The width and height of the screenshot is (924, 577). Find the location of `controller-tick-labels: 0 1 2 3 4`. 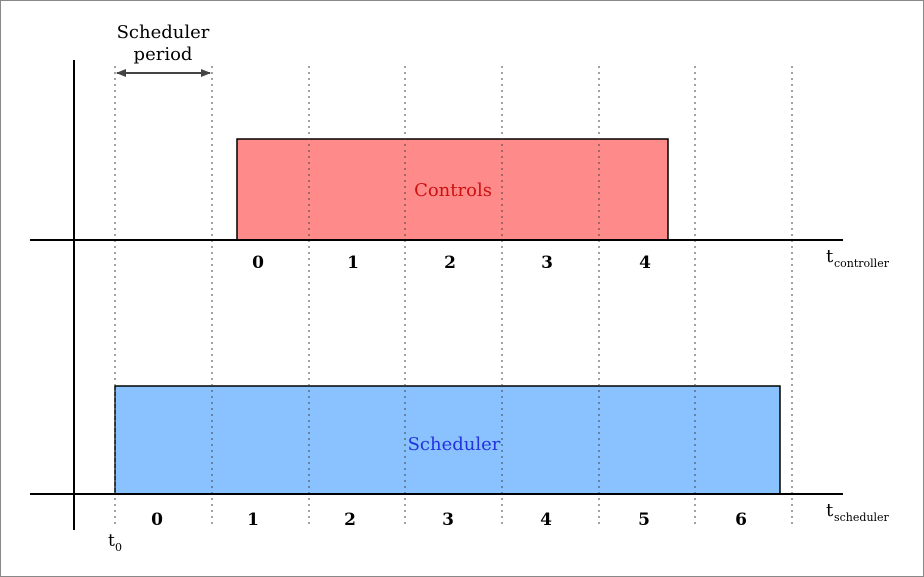

controller-tick-labels: 0 1 2 3 4 is located at coordinates (451, 263).